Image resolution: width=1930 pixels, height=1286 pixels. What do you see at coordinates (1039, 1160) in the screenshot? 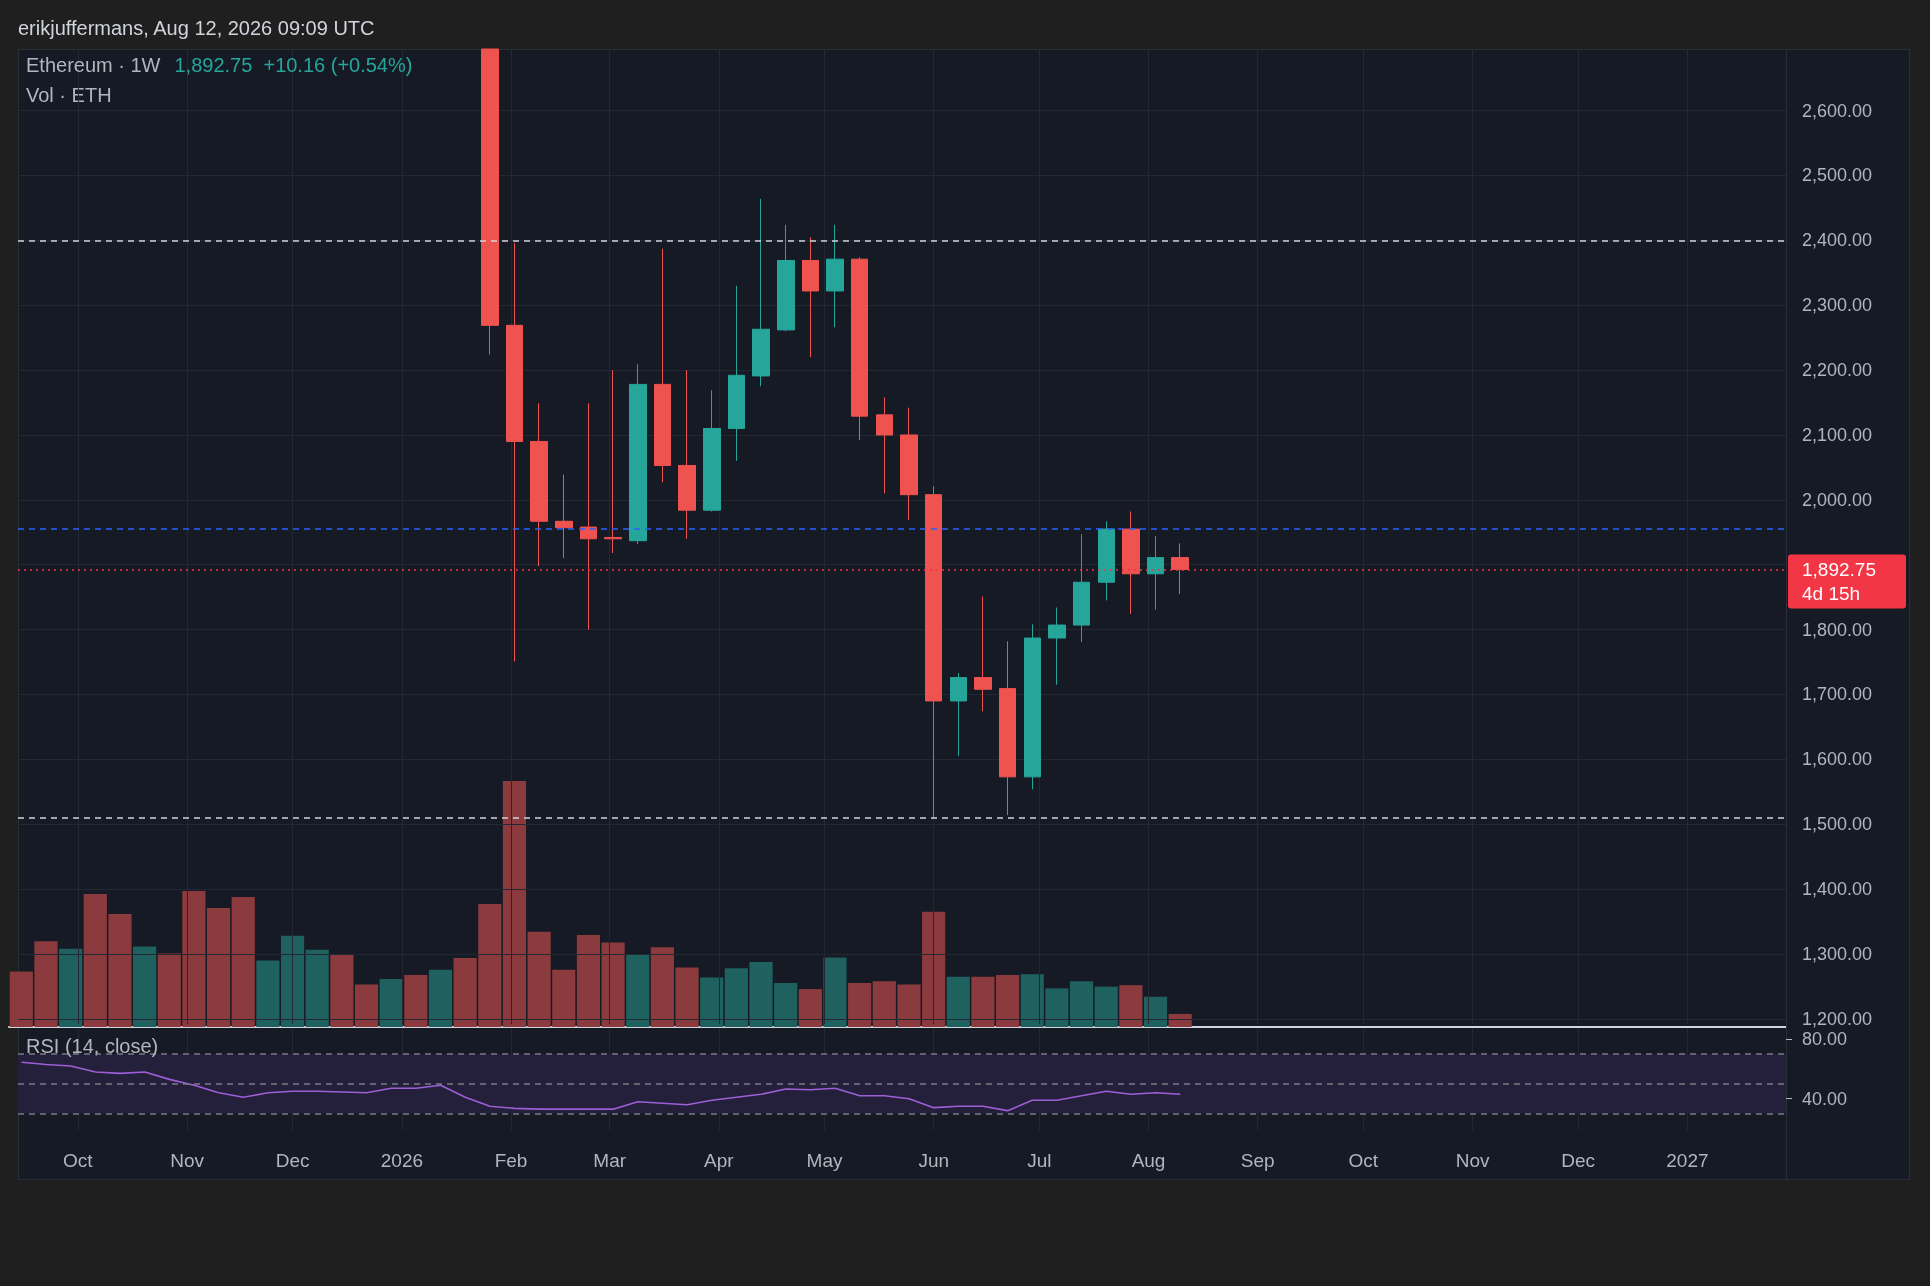
I see `x-tick-label: Jul` at bounding box center [1039, 1160].